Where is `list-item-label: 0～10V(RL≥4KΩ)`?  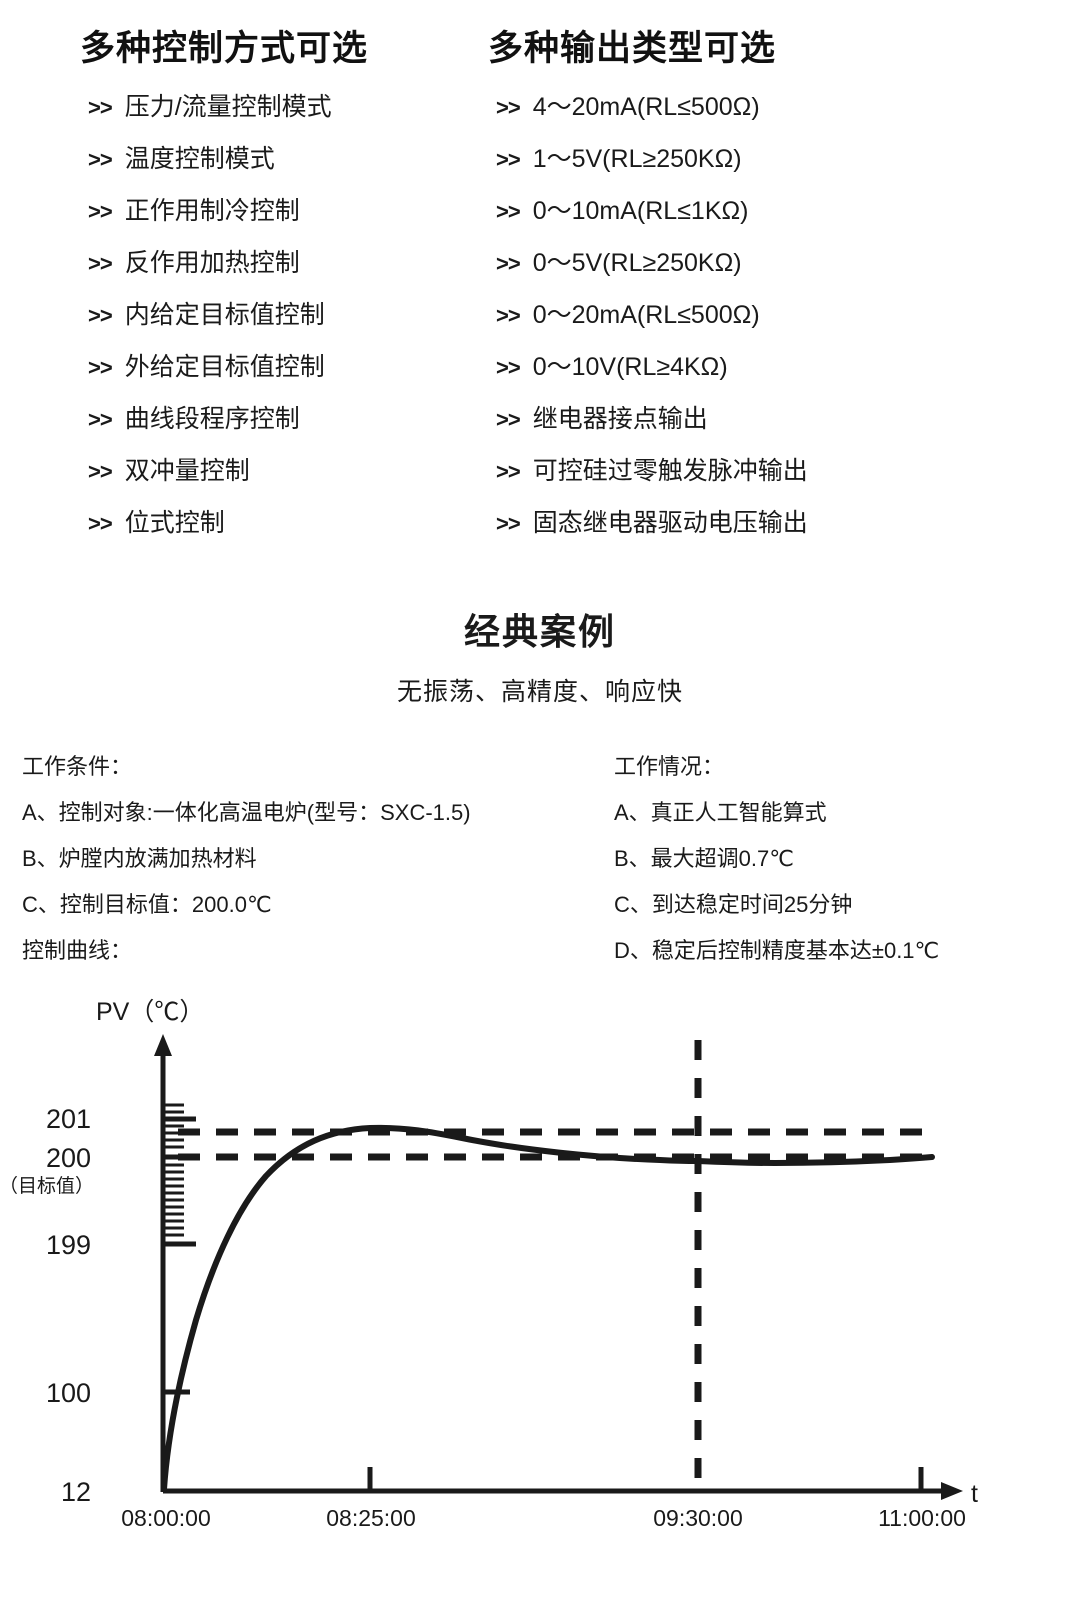
list-item-label: 0～10V(RL≥4KΩ) is located at coordinates (630, 366).